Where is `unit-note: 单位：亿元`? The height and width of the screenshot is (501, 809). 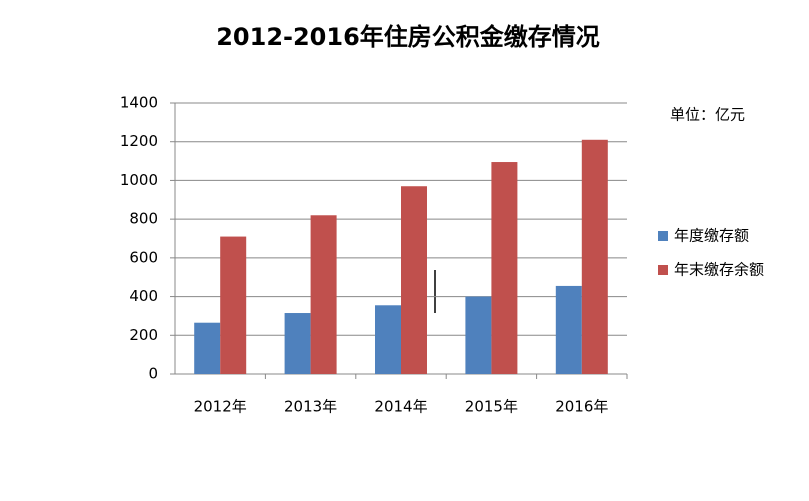 unit-note: 单位：亿元 is located at coordinates (707, 115).